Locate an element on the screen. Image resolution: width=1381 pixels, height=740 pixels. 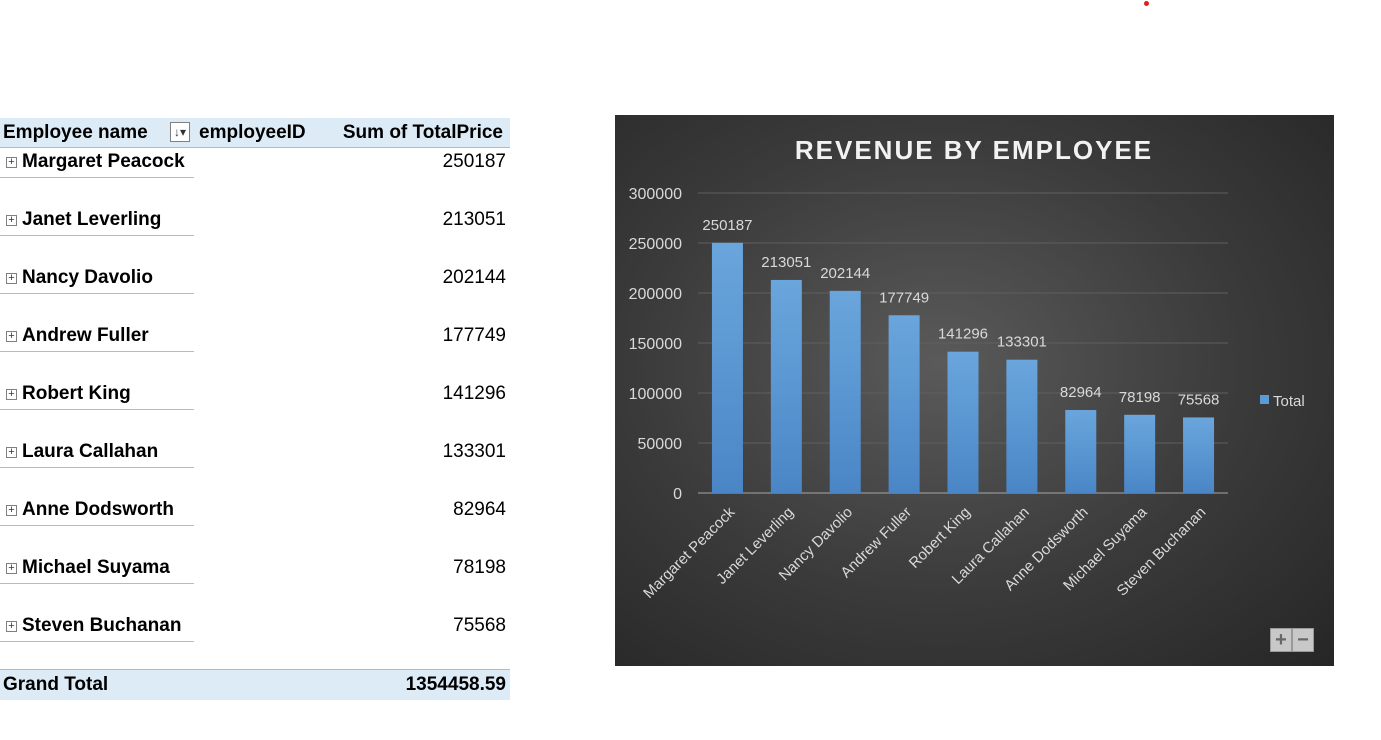
table-row: + Janet Leverling 213051 is located at coordinates (255, 221).